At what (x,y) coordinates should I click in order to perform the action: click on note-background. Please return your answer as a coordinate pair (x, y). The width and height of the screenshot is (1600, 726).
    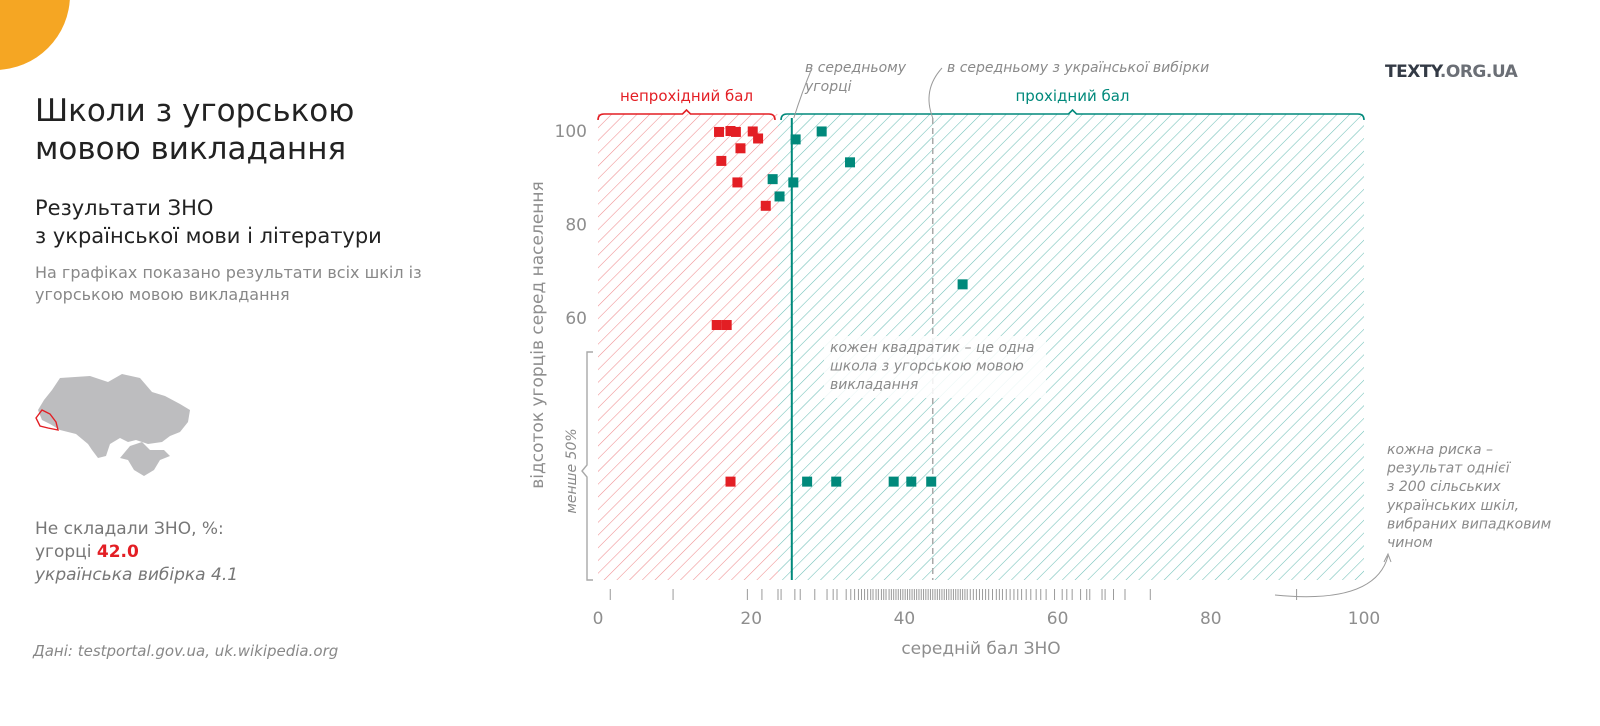
    Looking at the image, I should click on (935, 367).